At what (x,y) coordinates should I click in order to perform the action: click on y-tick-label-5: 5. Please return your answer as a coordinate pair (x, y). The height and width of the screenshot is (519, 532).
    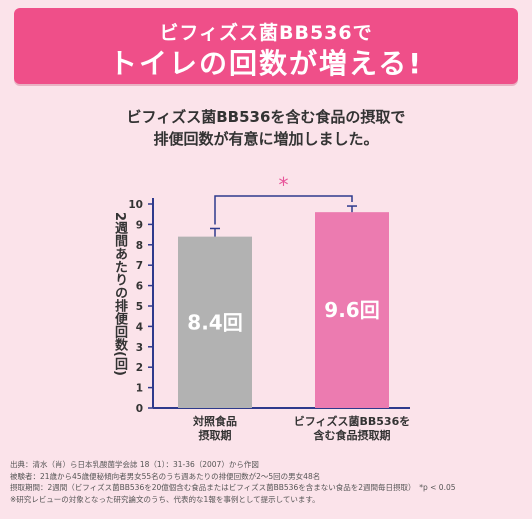
    Looking at the image, I should click on (139, 307).